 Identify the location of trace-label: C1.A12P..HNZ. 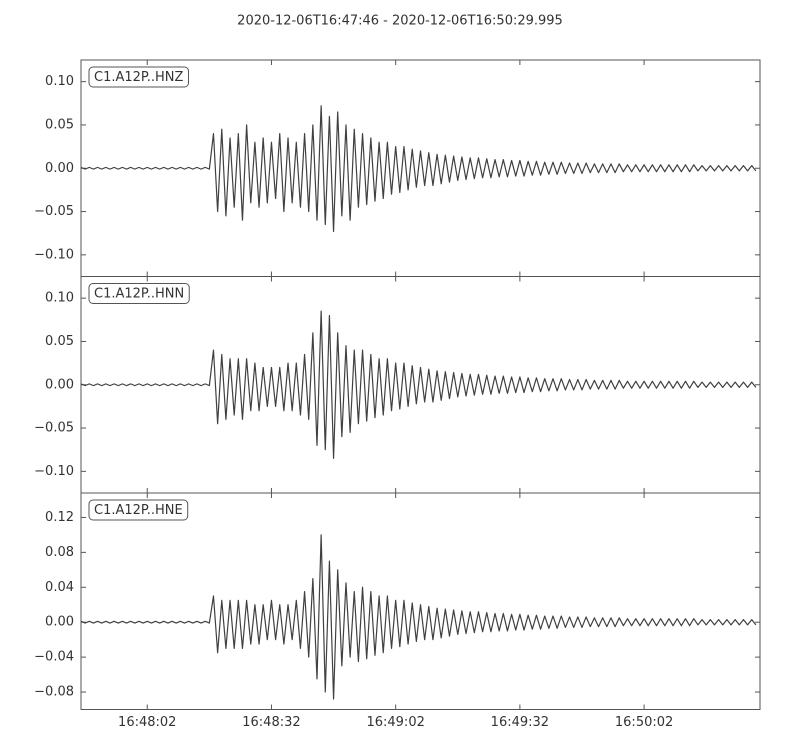
(138, 77).